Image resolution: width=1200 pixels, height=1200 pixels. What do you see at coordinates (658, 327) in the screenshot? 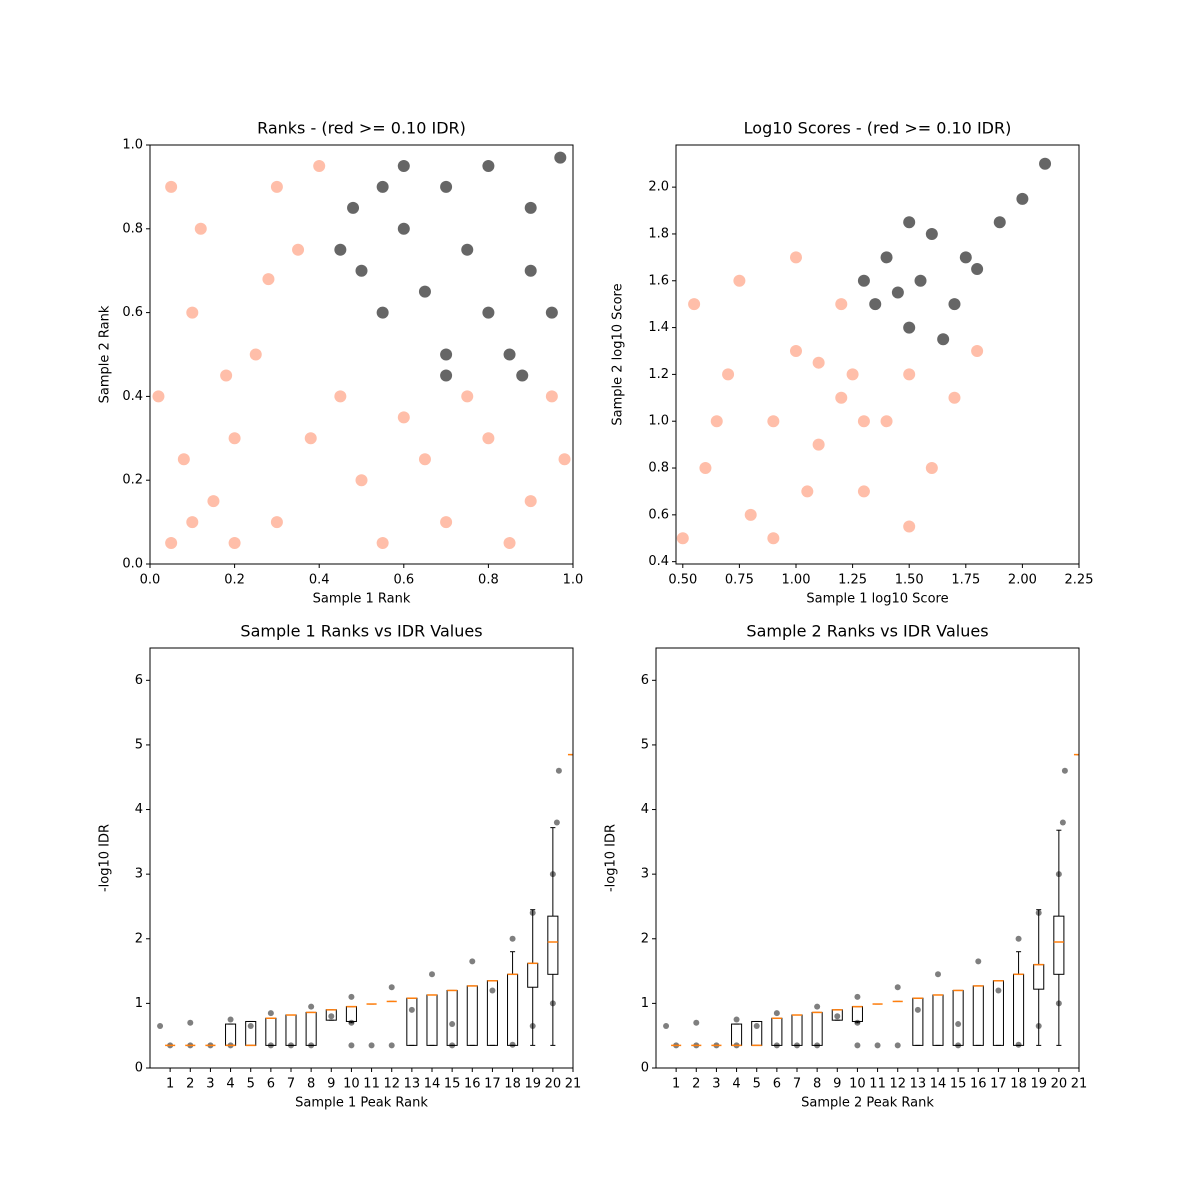
I see `y-tick-label: 1.4` at bounding box center [658, 327].